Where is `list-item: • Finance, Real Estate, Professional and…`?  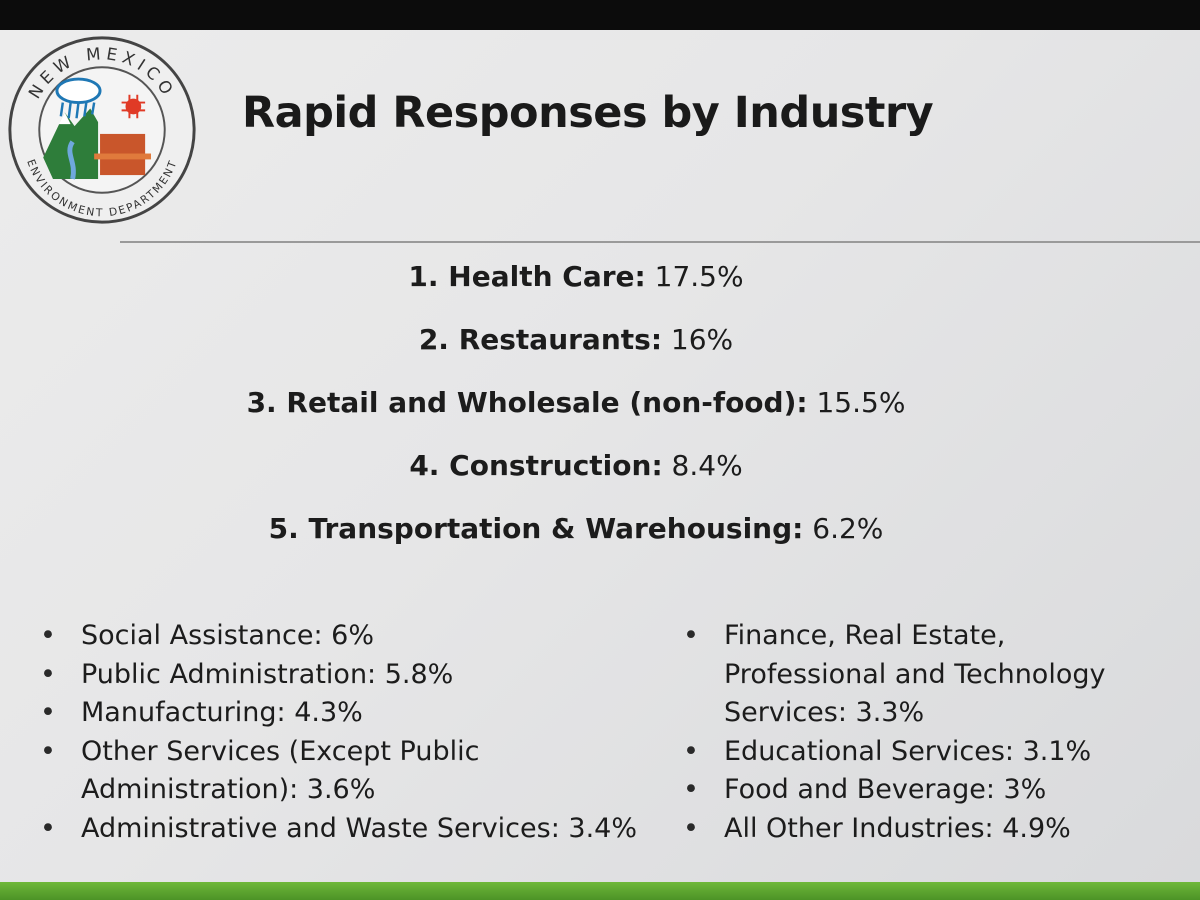
list-item: • Finance, Real Estate, Professional and… is located at coordinates (923, 675).